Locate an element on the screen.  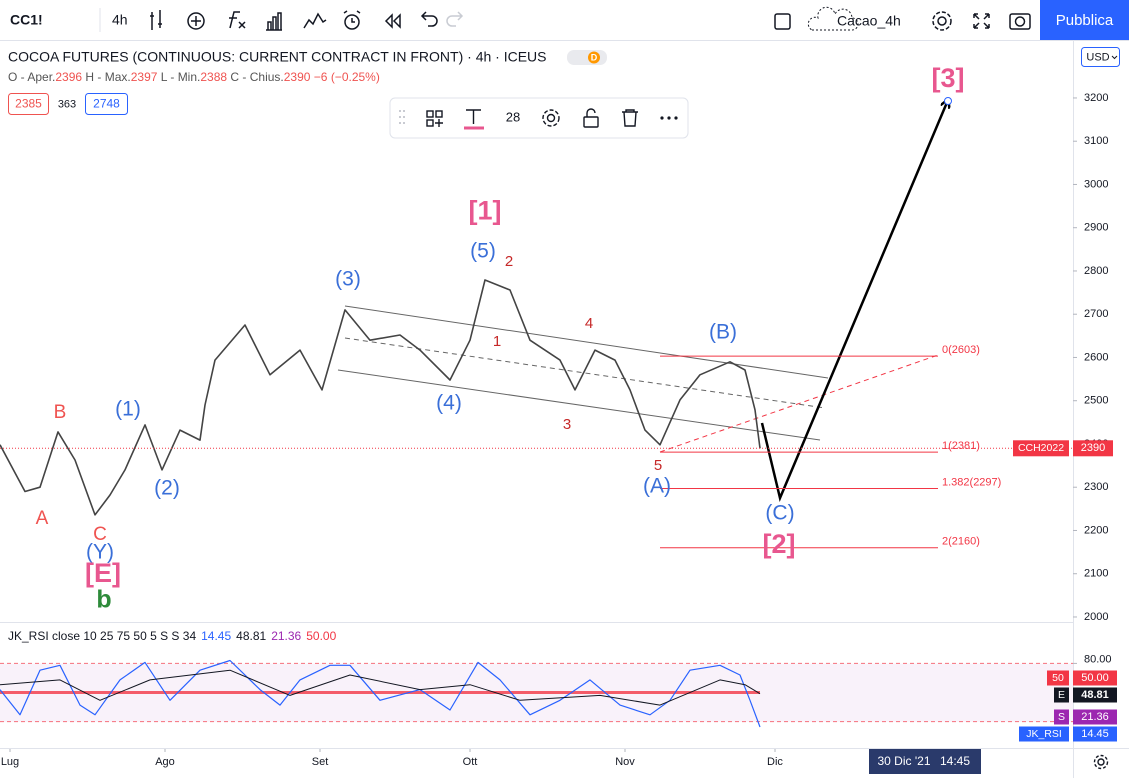
sell-price: 2385 is located at coordinates (28, 104).